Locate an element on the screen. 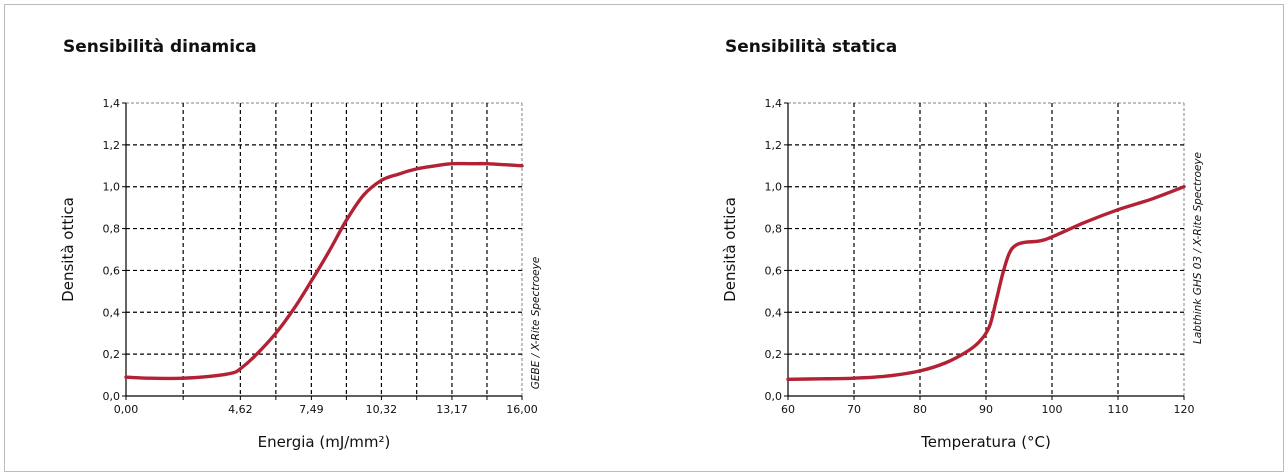 The height and width of the screenshot is (475, 1288). x-tick-label: 13,17 is located at coordinates (452, 409).